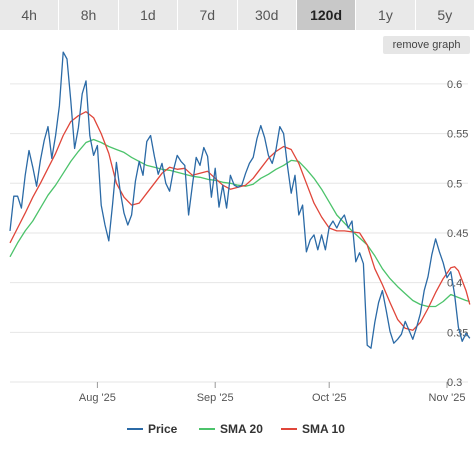 This screenshot has width=474, height=455. Describe the element at coordinates (426, 45) in the screenshot. I see `remove-graph-button: remove graph` at that location.